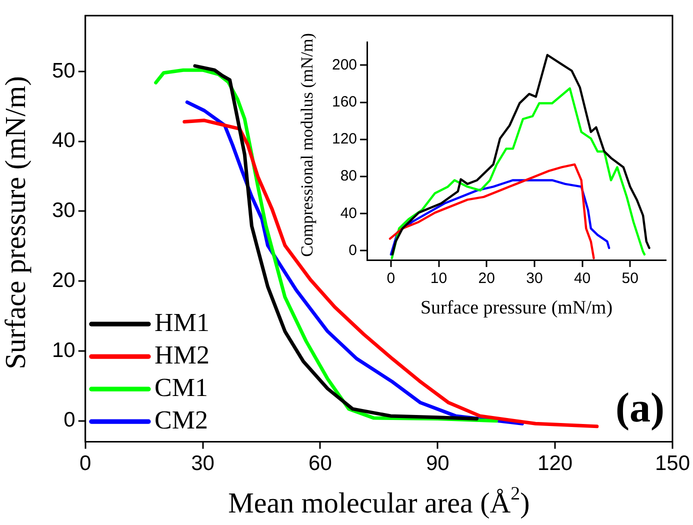 The height and width of the screenshot is (525, 693). What do you see at coordinates (307, 145) in the screenshot?
I see `y-axis-title: Compressional modulus (mN/m)` at bounding box center [307, 145].